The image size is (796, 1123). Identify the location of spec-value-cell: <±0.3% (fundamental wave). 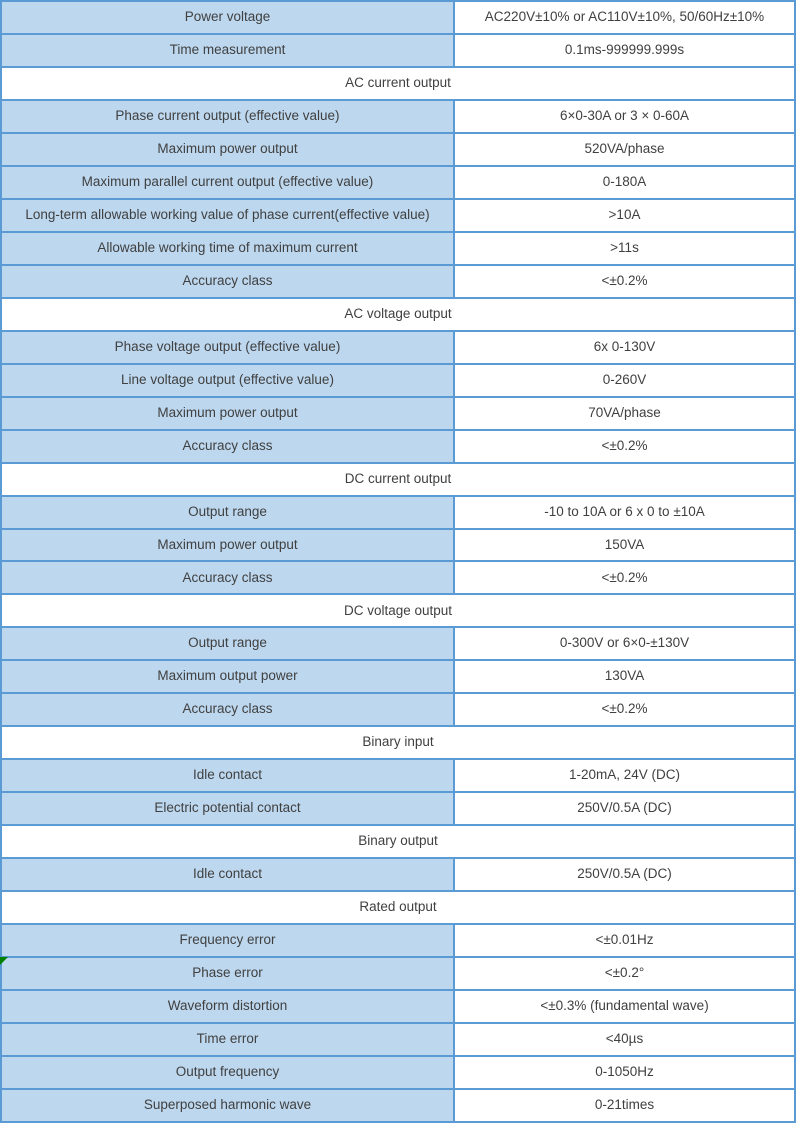
(624, 1007).